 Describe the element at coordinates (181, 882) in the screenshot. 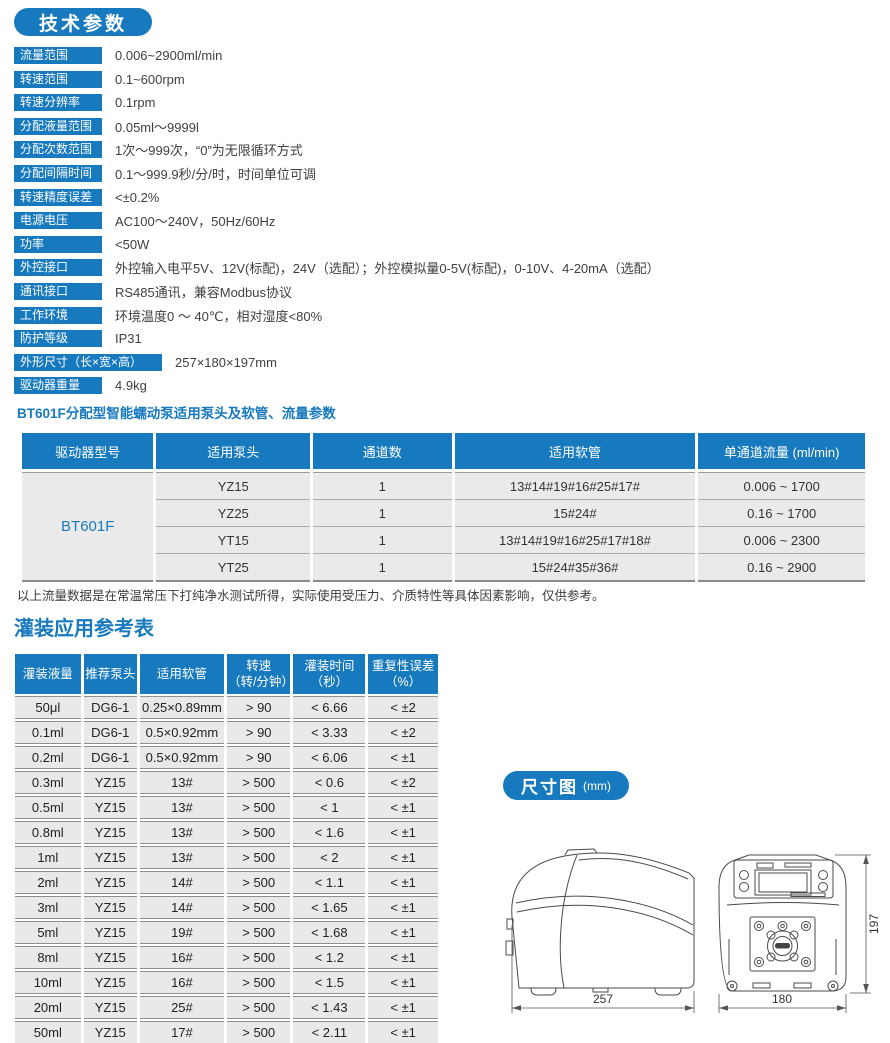

I see `table-cell: 14#` at that location.